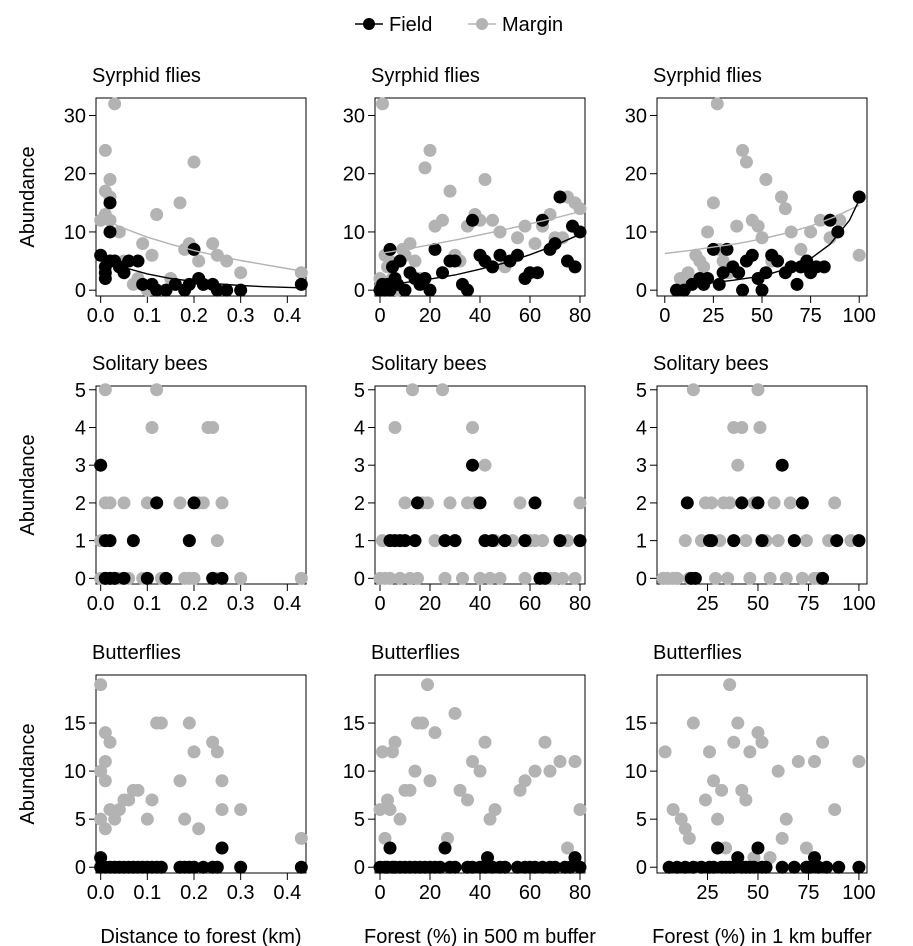 The height and width of the screenshot is (946, 913). I want to click on x-tick-label: 100, so click(858, 604).